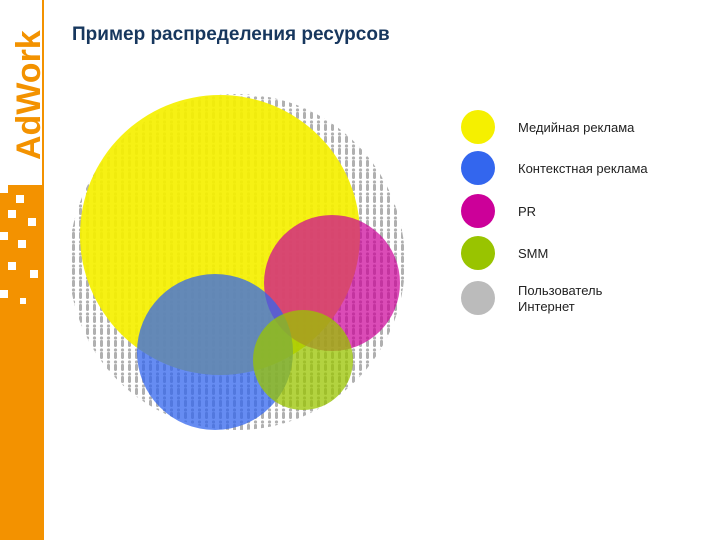  I want to click on context-circle, so click(215, 352).